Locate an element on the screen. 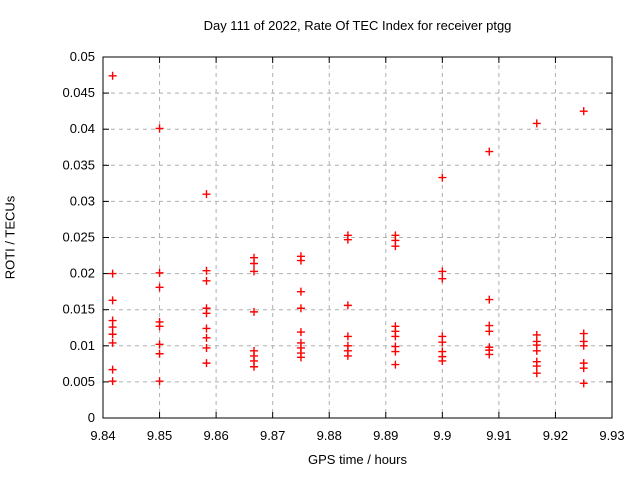 The height and width of the screenshot is (480, 640). y-axis-label: ROTI / TECUs is located at coordinates (10, 237).